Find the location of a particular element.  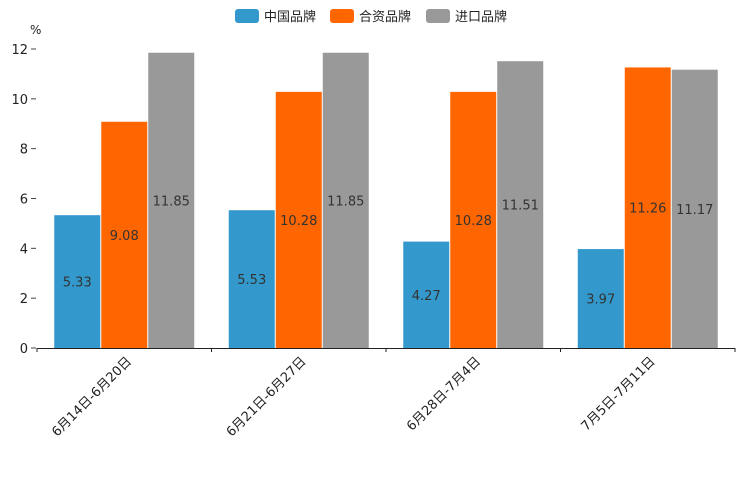

legend-label: 进口品牌 is located at coordinates (481, 17).